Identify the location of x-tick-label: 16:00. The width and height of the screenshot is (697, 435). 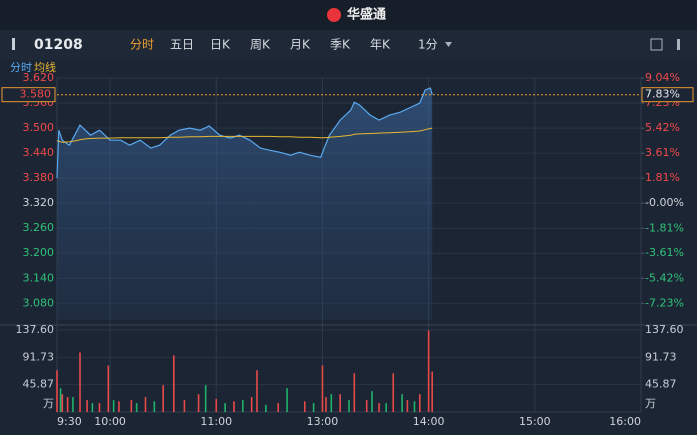
(625, 421).